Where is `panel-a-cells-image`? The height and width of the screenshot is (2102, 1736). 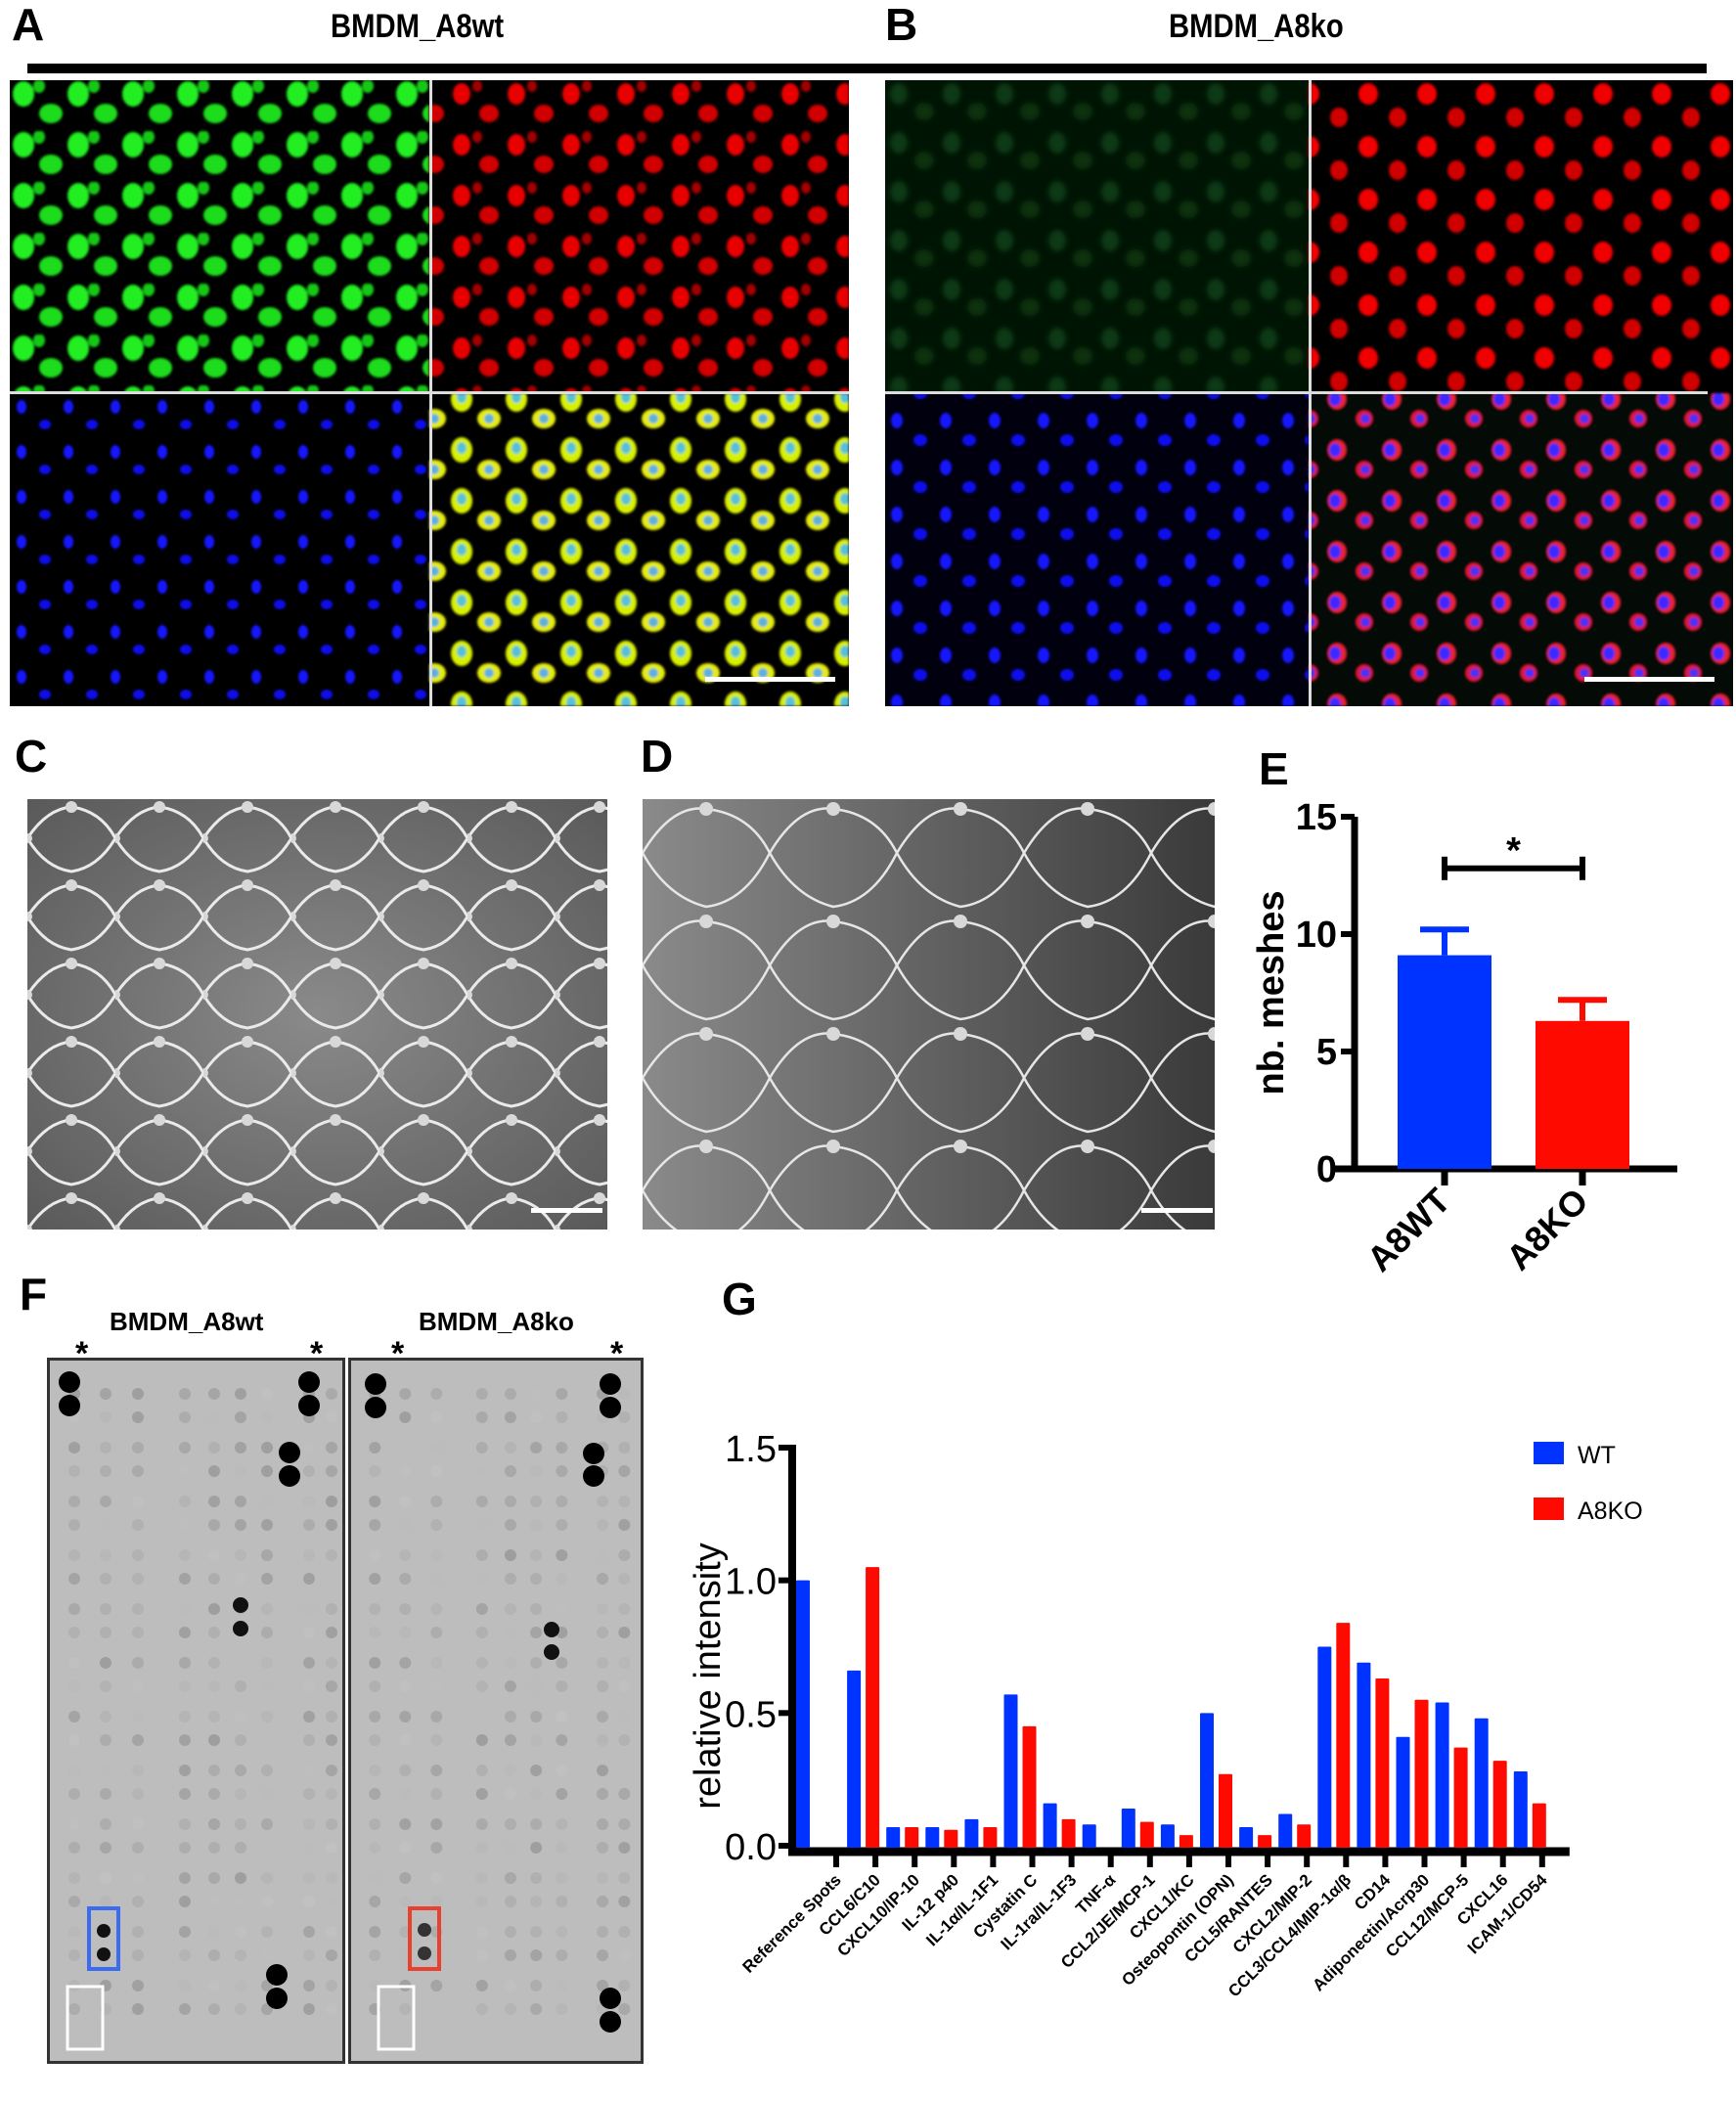
panel-a-cells-image is located at coordinates (429, 393).